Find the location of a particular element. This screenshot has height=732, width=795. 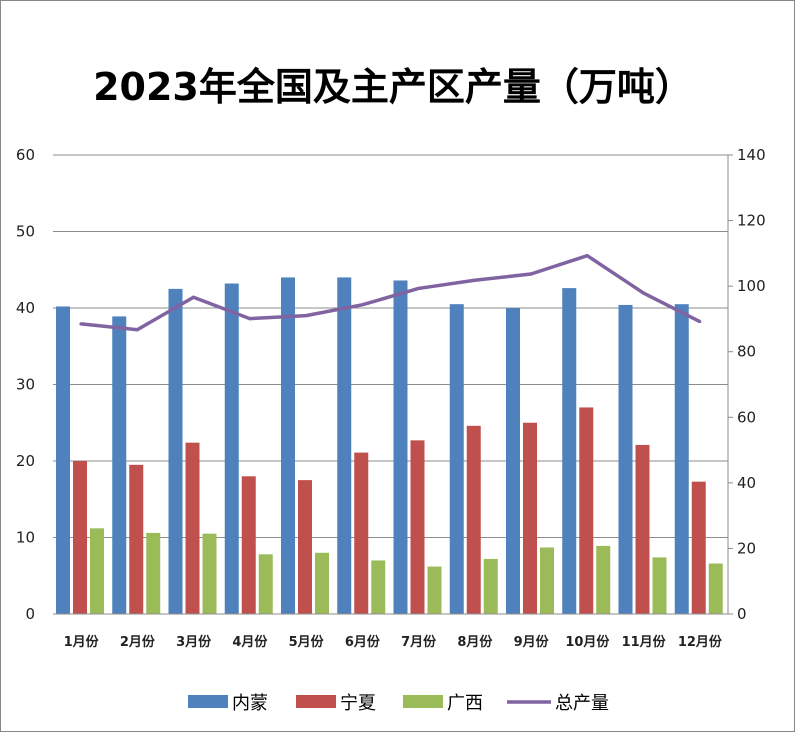

x-tick-label: 9月份 is located at coordinates (532, 642).